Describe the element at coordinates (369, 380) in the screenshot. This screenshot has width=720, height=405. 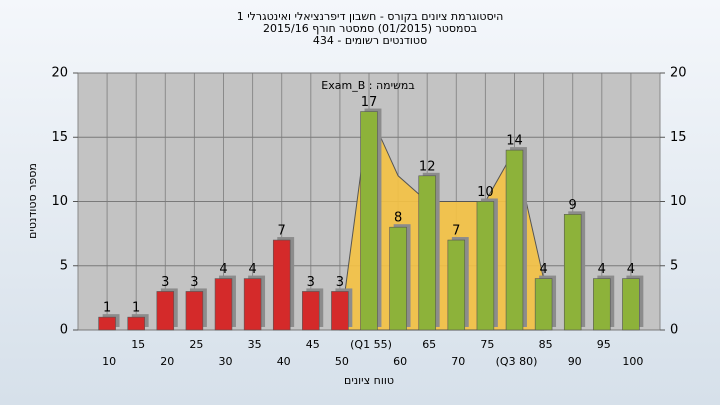
I see `x-axis-label: טווח ציונים` at that location.